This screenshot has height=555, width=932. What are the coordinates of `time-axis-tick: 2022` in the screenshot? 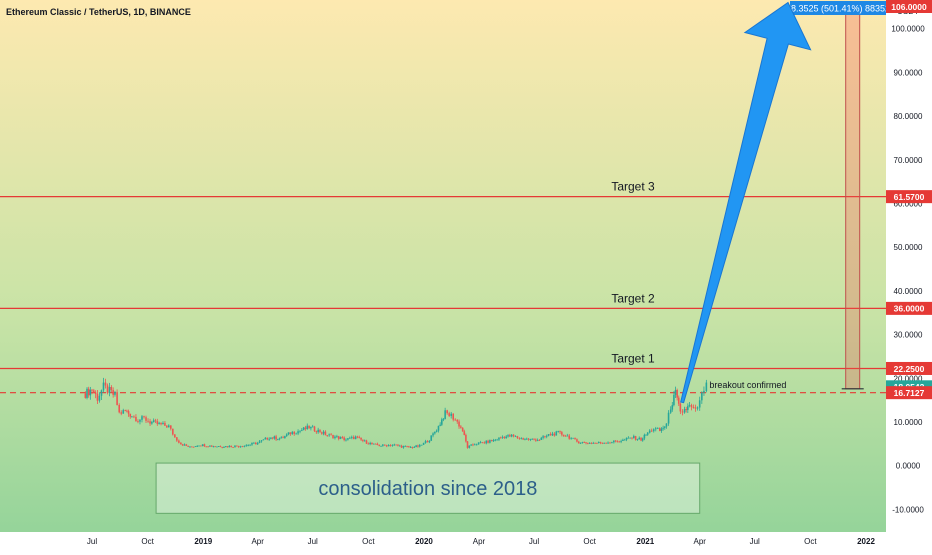 It's located at (866, 541).